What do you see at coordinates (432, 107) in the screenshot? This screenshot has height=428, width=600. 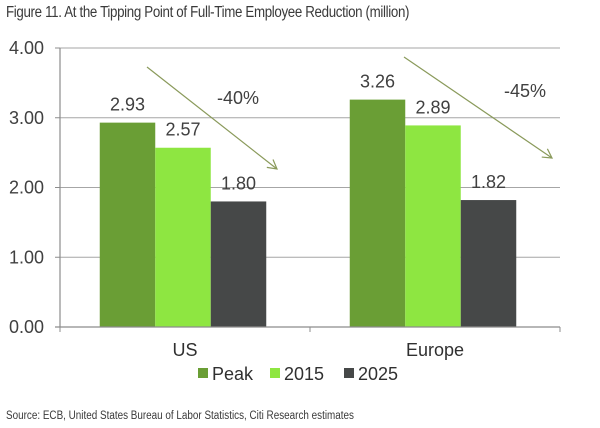 I see `data-label: 2.89` at bounding box center [432, 107].